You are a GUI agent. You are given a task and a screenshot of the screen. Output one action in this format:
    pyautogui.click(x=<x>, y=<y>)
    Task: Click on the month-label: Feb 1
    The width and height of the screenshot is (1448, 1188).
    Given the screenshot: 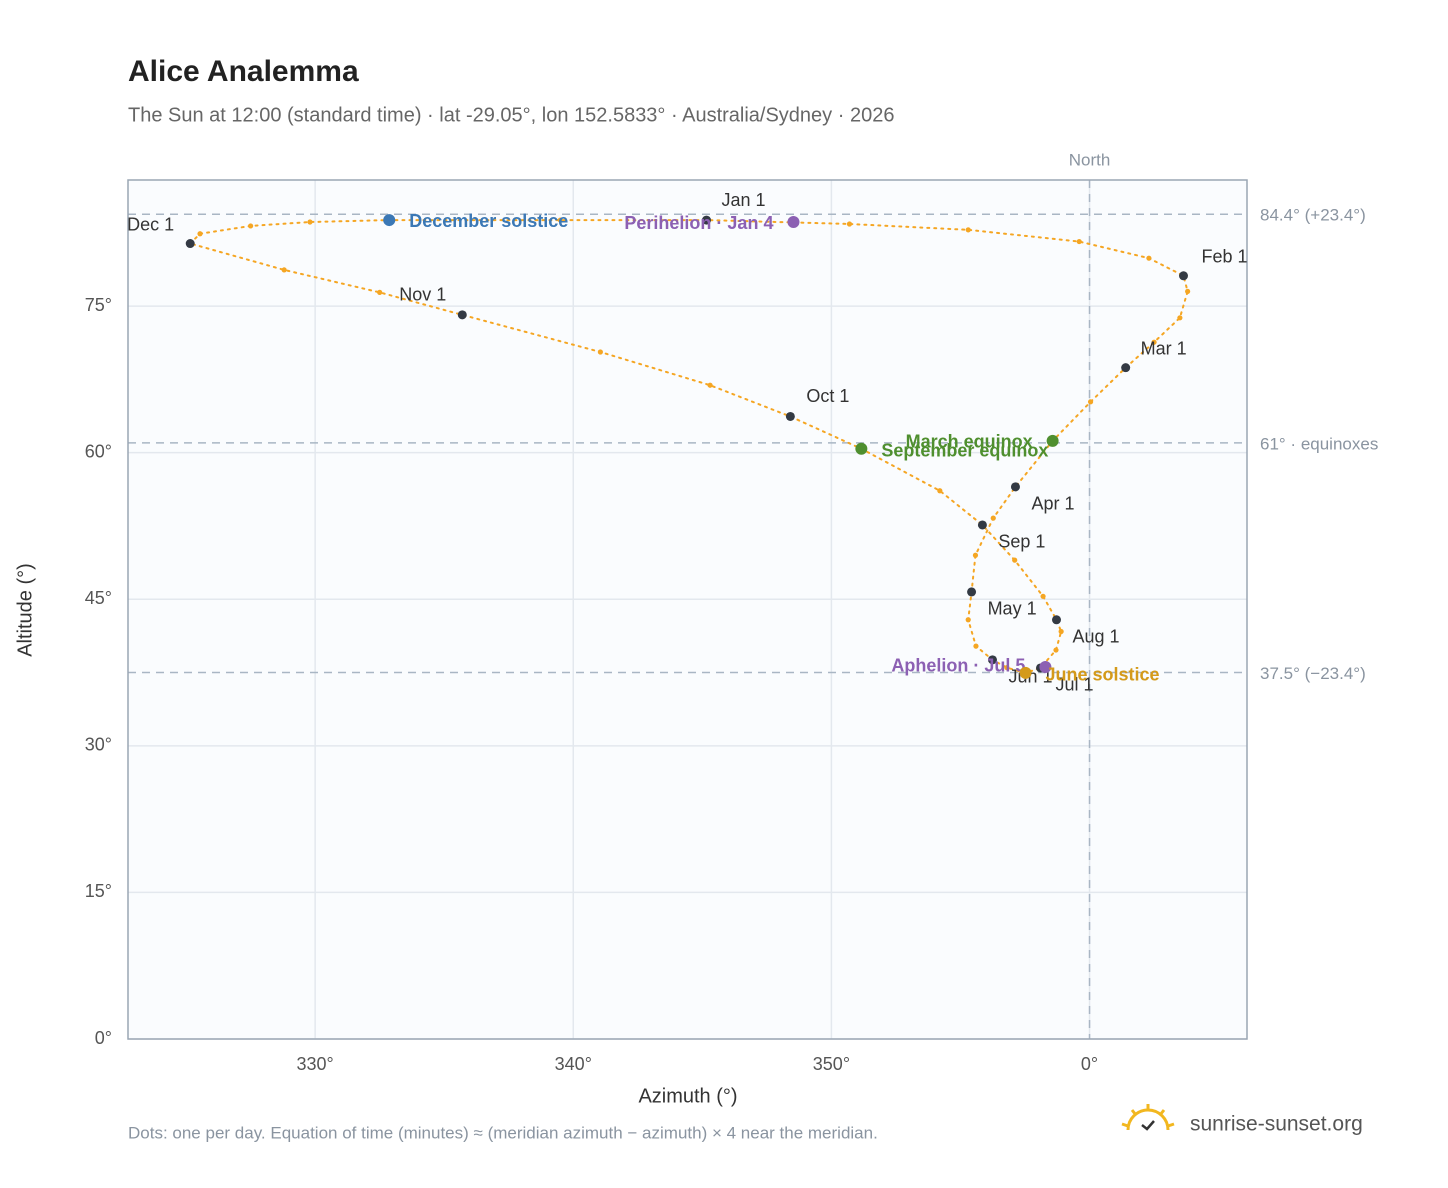 What is the action you would take?
    pyautogui.click(x=1224, y=257)
    